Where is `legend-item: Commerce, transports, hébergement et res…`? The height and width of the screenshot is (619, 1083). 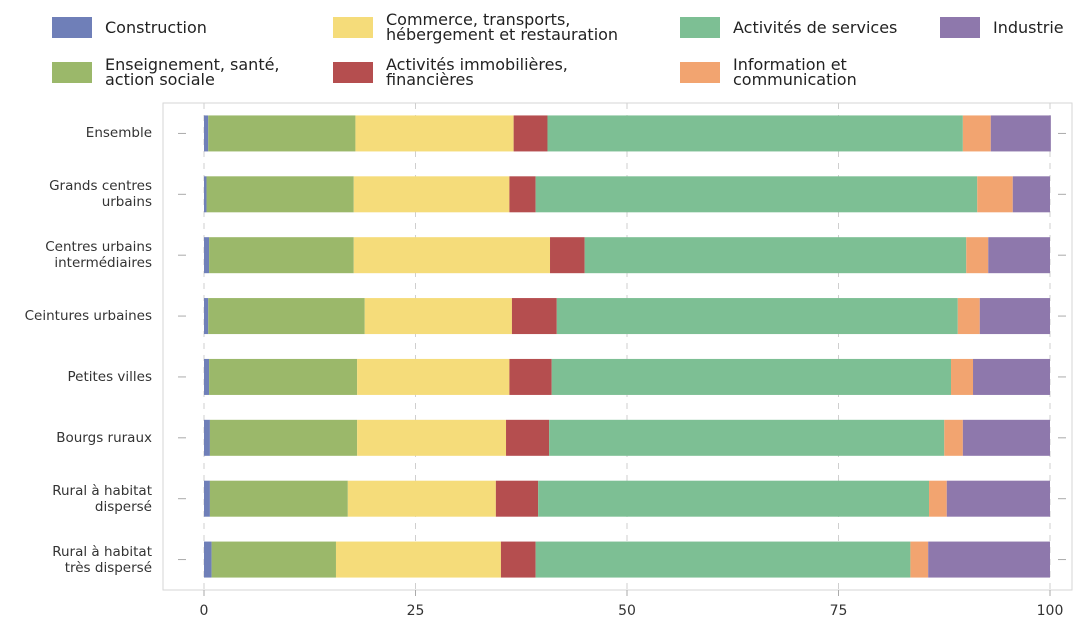 legend-item: Commerce, transports, hébergement et res… is located at coordinates (476, 27).